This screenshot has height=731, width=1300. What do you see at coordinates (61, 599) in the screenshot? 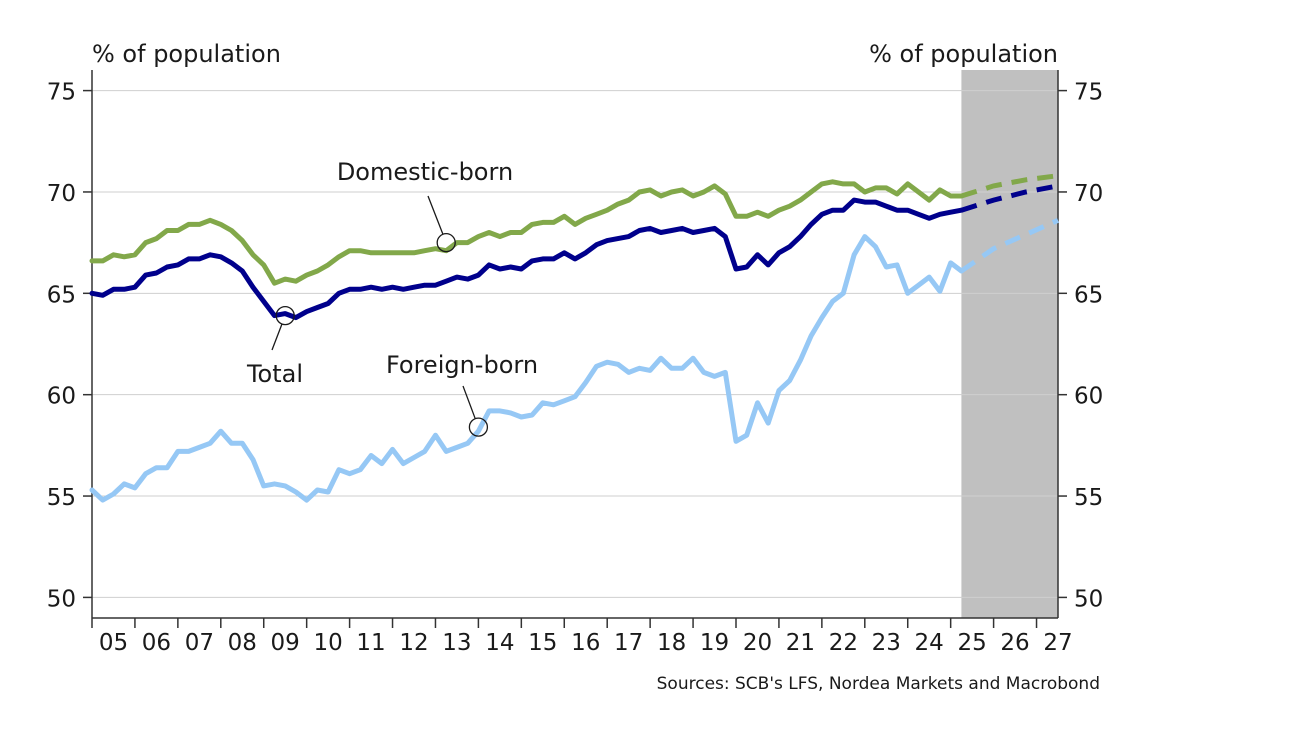
I see `y-tick-label-left: 50` at bounding box center [61, 599].